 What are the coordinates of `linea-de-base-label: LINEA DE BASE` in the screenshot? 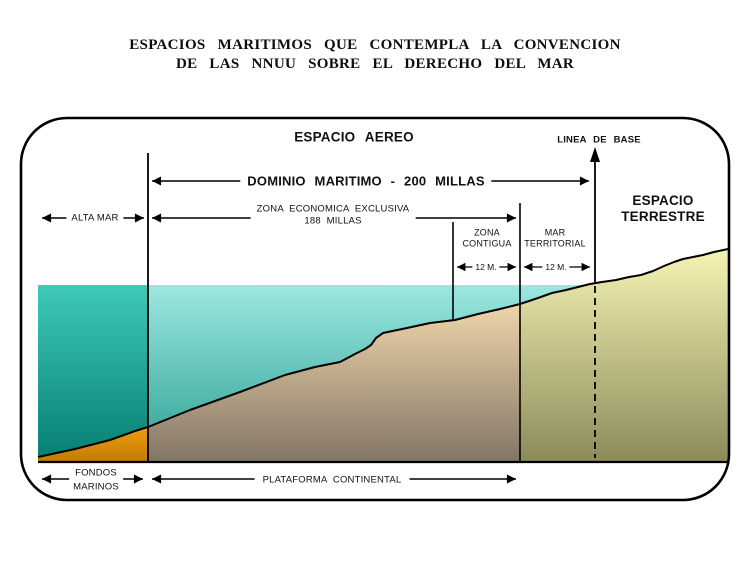 It's located at (599, 140).